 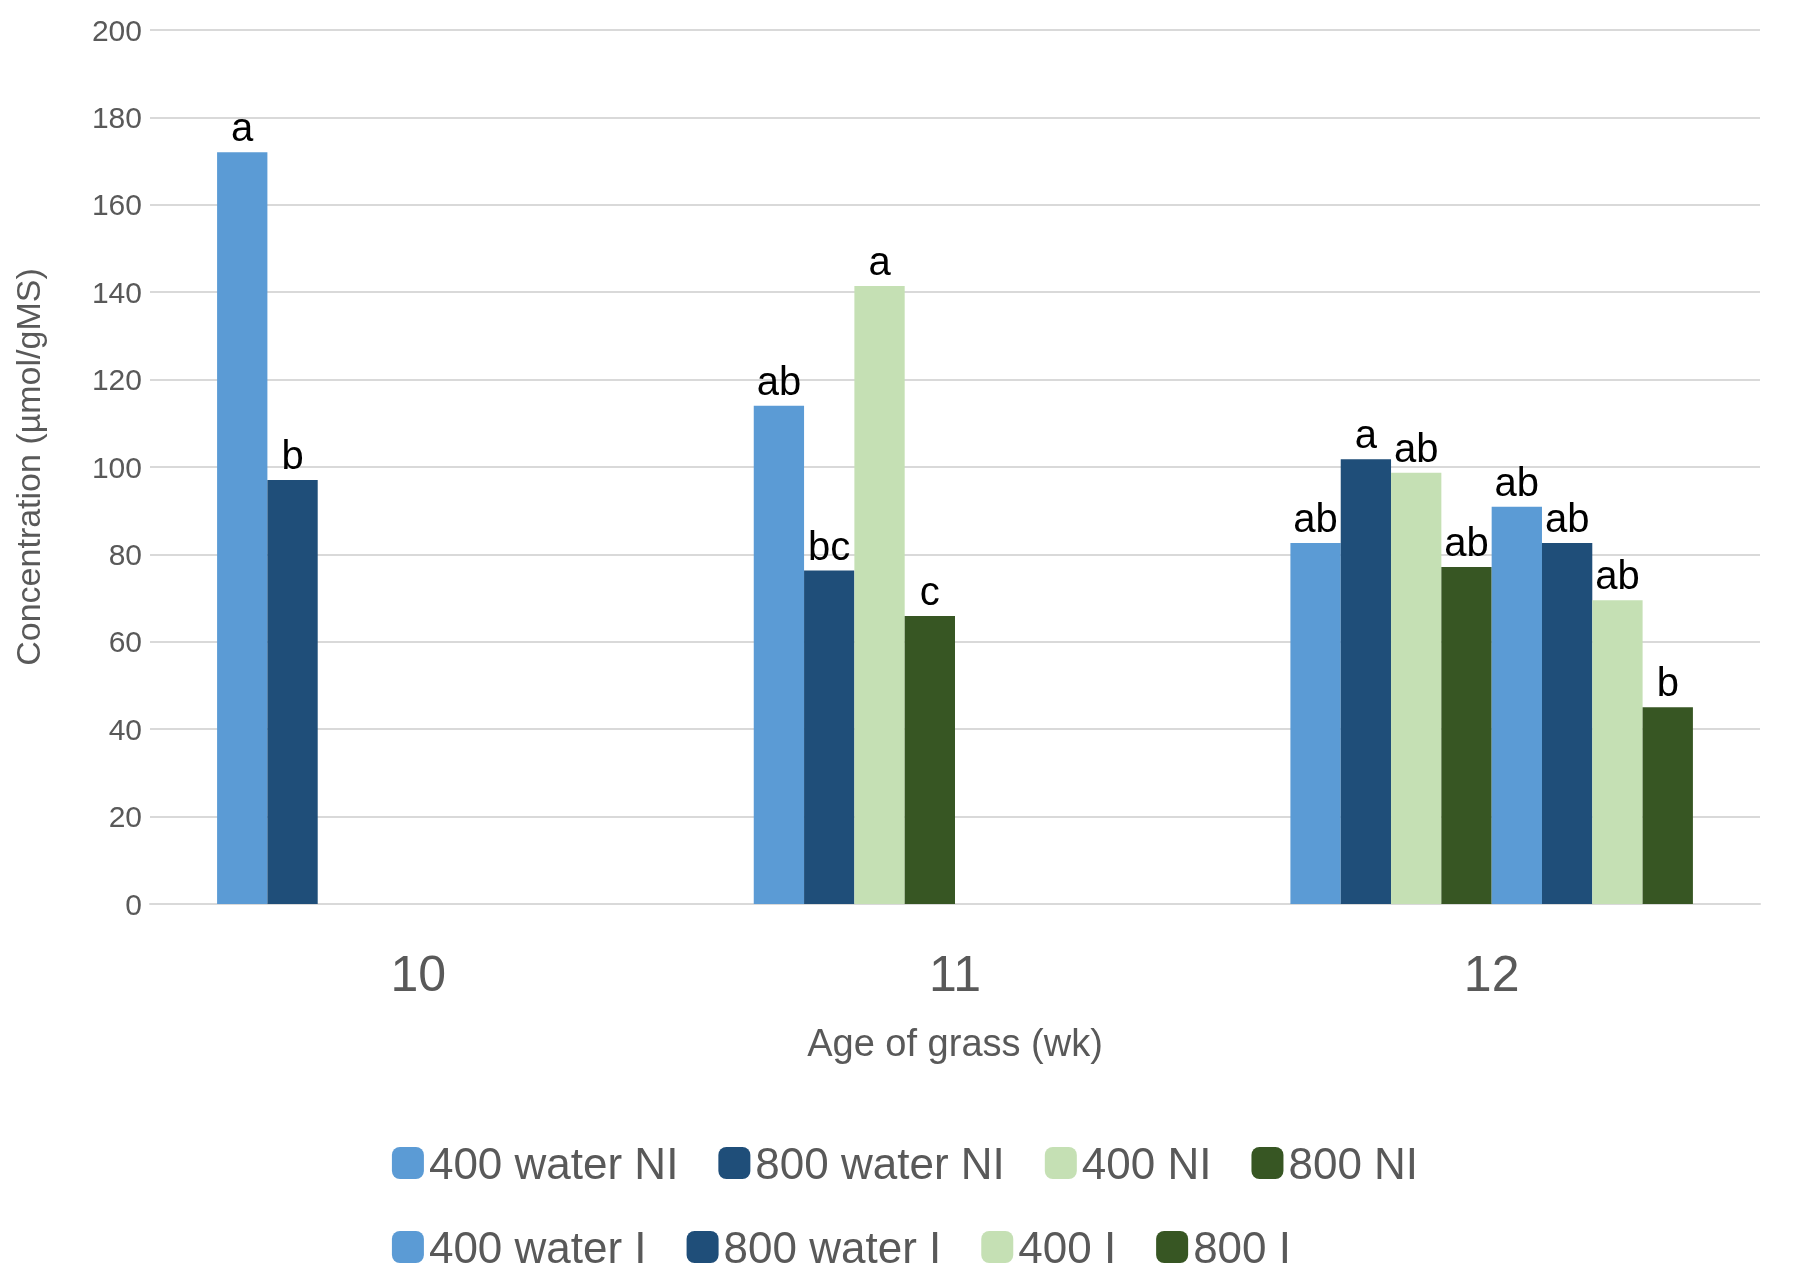 What do you see at coordinates (929, 591) in the screenshot?
I see `data-label: c` at bounding box center [929, 591].